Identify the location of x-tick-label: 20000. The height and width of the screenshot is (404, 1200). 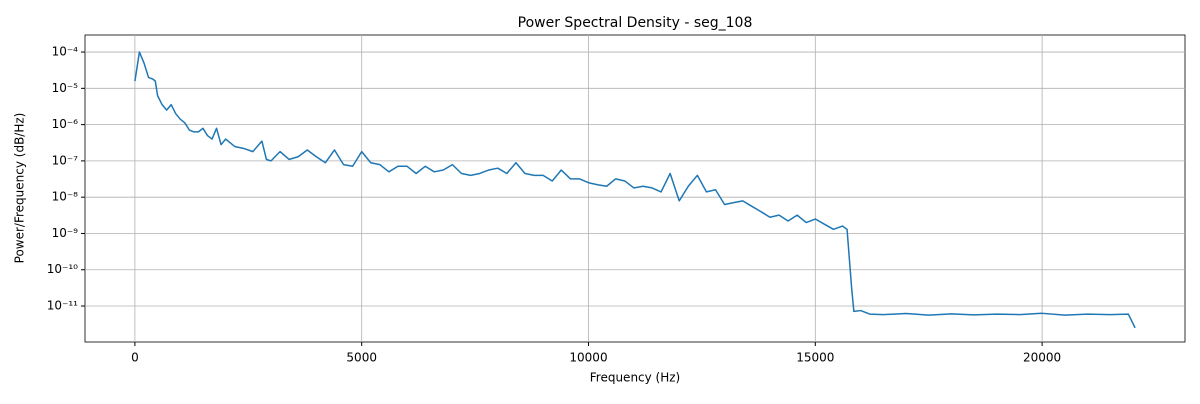
(1042, 358).